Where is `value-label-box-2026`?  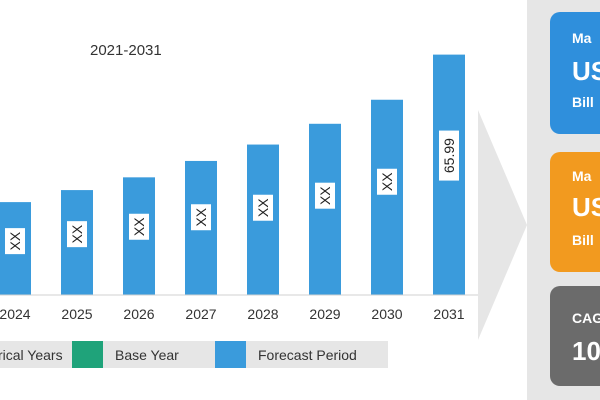 value-label-box-2026 is located at coordinates (139, 226).